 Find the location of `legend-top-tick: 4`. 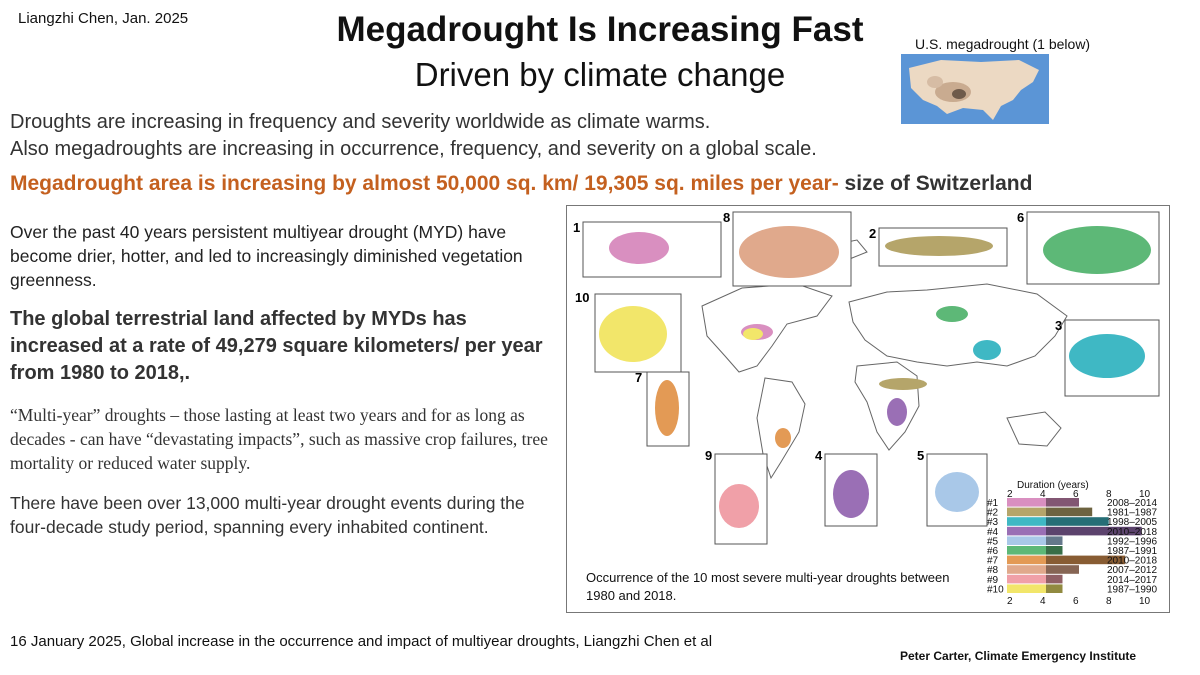

legend-top-tick: 4 is located at coordinates (1043, 494).